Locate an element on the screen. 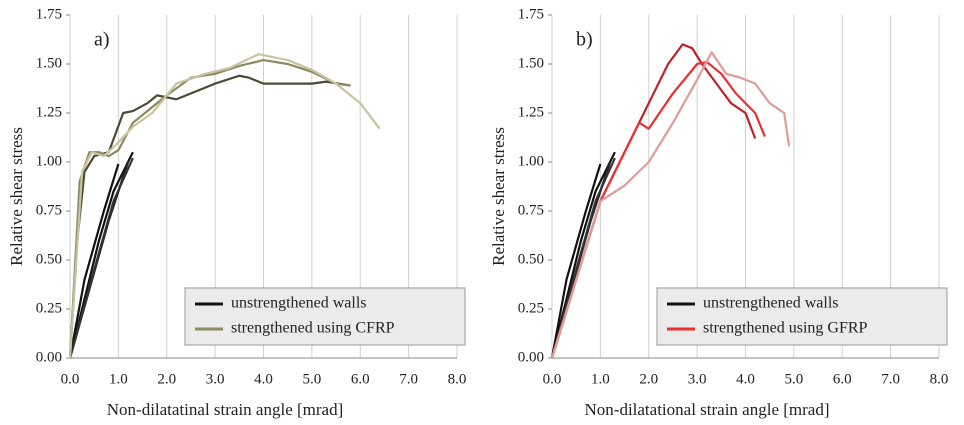 Image resolution: width=964 pixels, height=425 pixels. legend-label: strengthened using CFRP is located at coordinates (313, 328).